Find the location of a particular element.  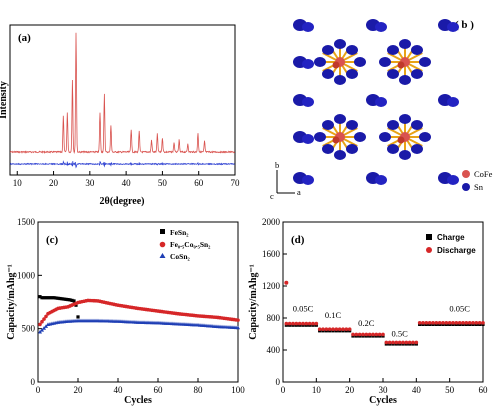

x-tick-label-d: 20 is located at coordinates (350, 390).